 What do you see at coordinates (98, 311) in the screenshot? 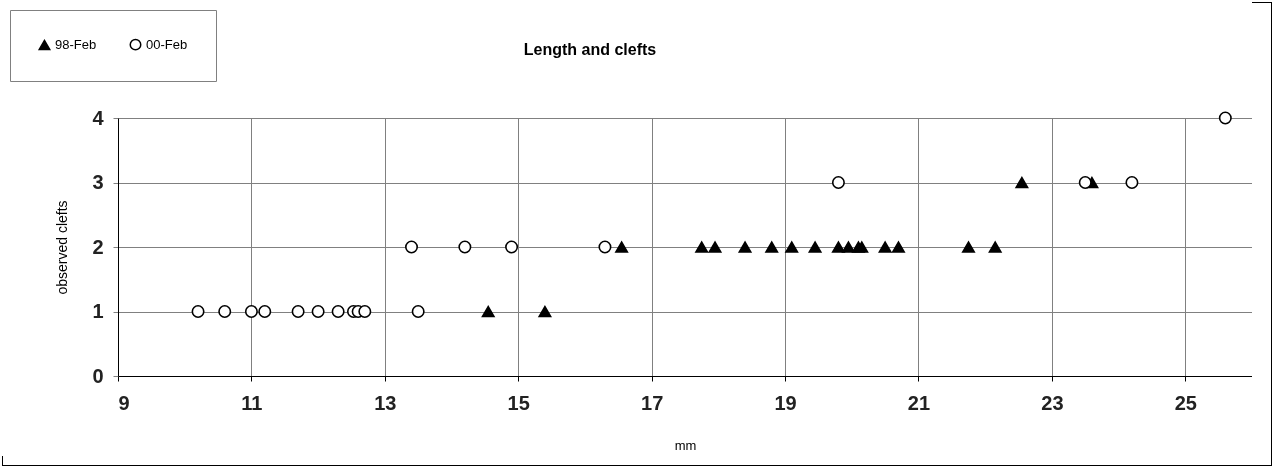
I see `y-tick-label: 1` at bounding box center [98, 311].